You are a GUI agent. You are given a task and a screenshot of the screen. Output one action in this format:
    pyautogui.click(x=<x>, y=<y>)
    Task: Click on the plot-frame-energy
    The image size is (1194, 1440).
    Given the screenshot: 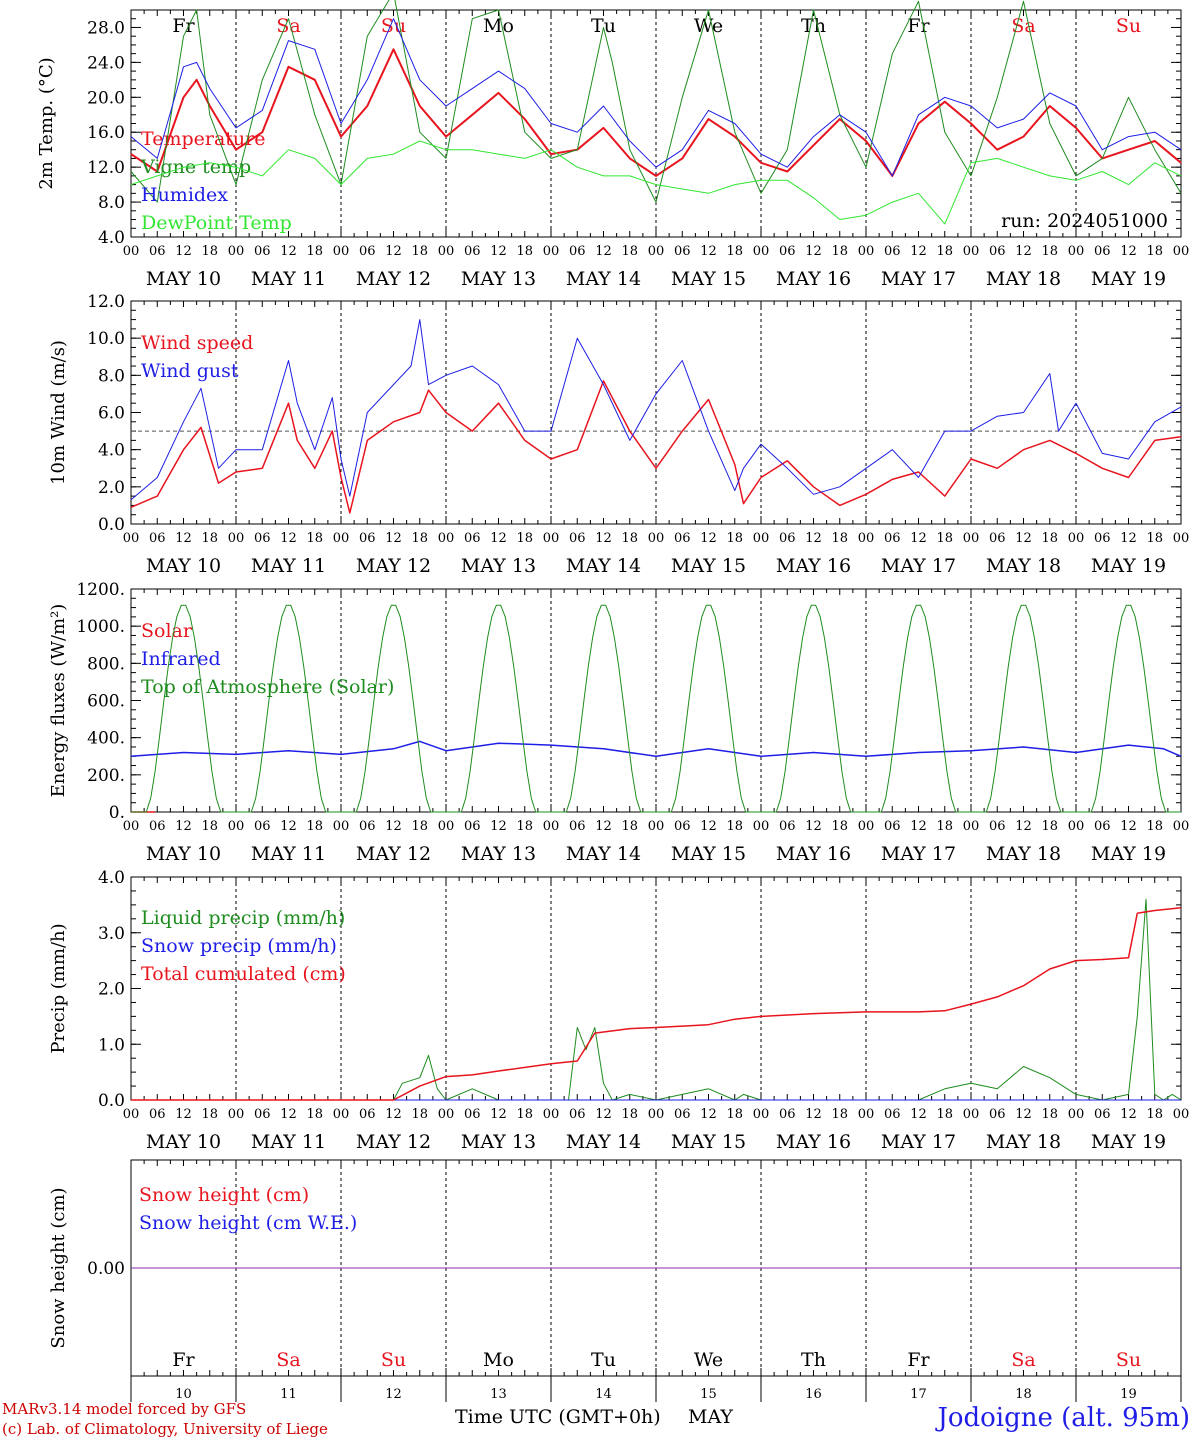 What is the action you would take?
    pyautogui.click(x=656, y=700)
    